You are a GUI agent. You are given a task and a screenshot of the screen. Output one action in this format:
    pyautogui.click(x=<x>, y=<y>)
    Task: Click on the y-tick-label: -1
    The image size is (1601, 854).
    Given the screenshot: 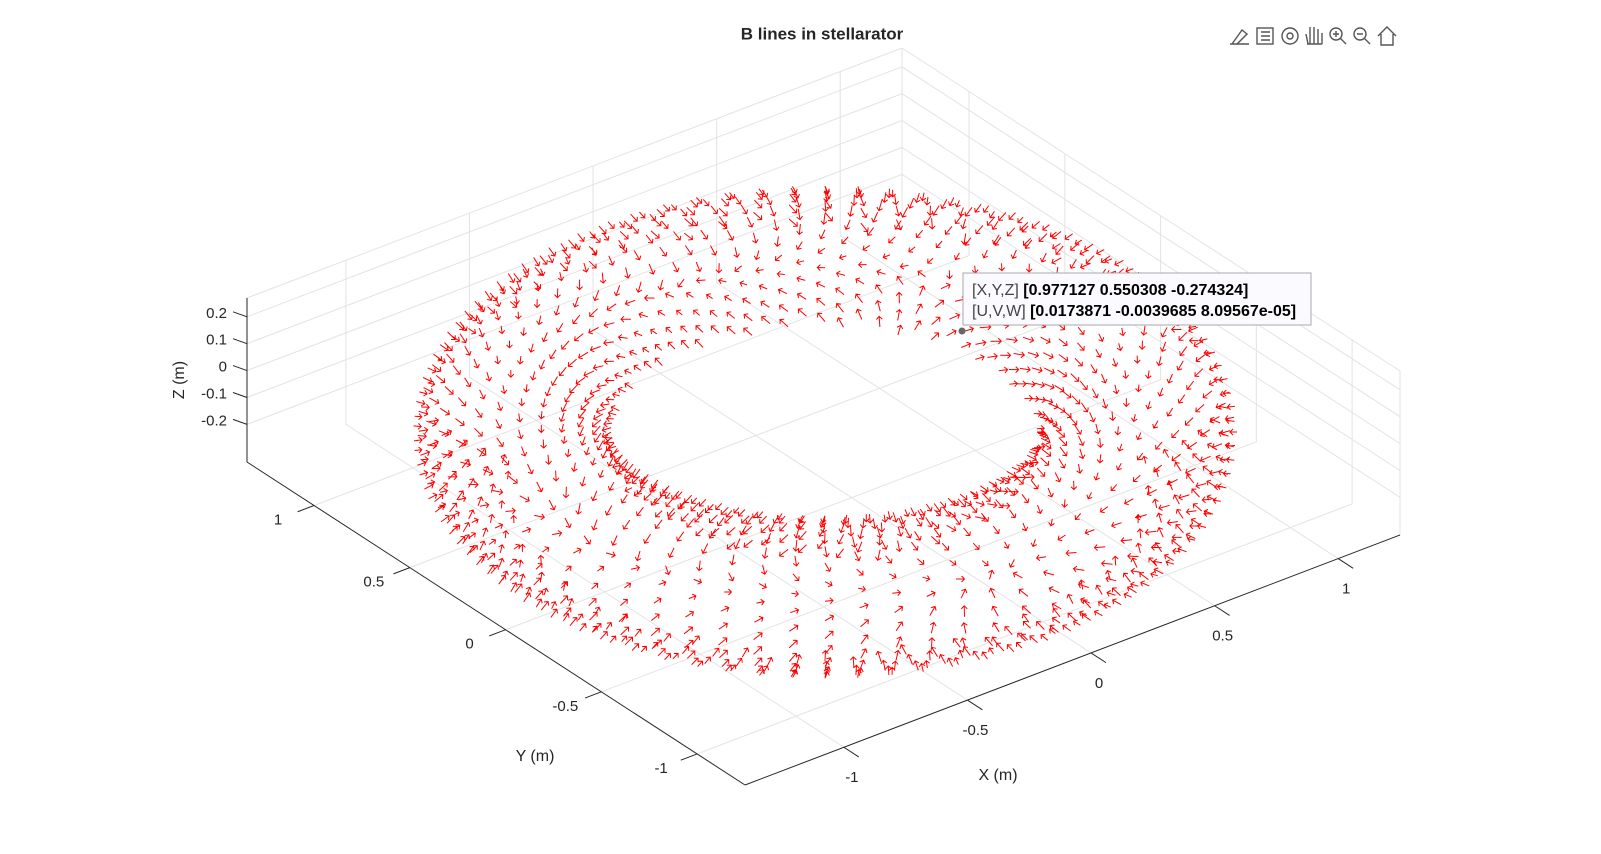 What is the action you would take?
    pyautogui.click(x=660, y=768)
    